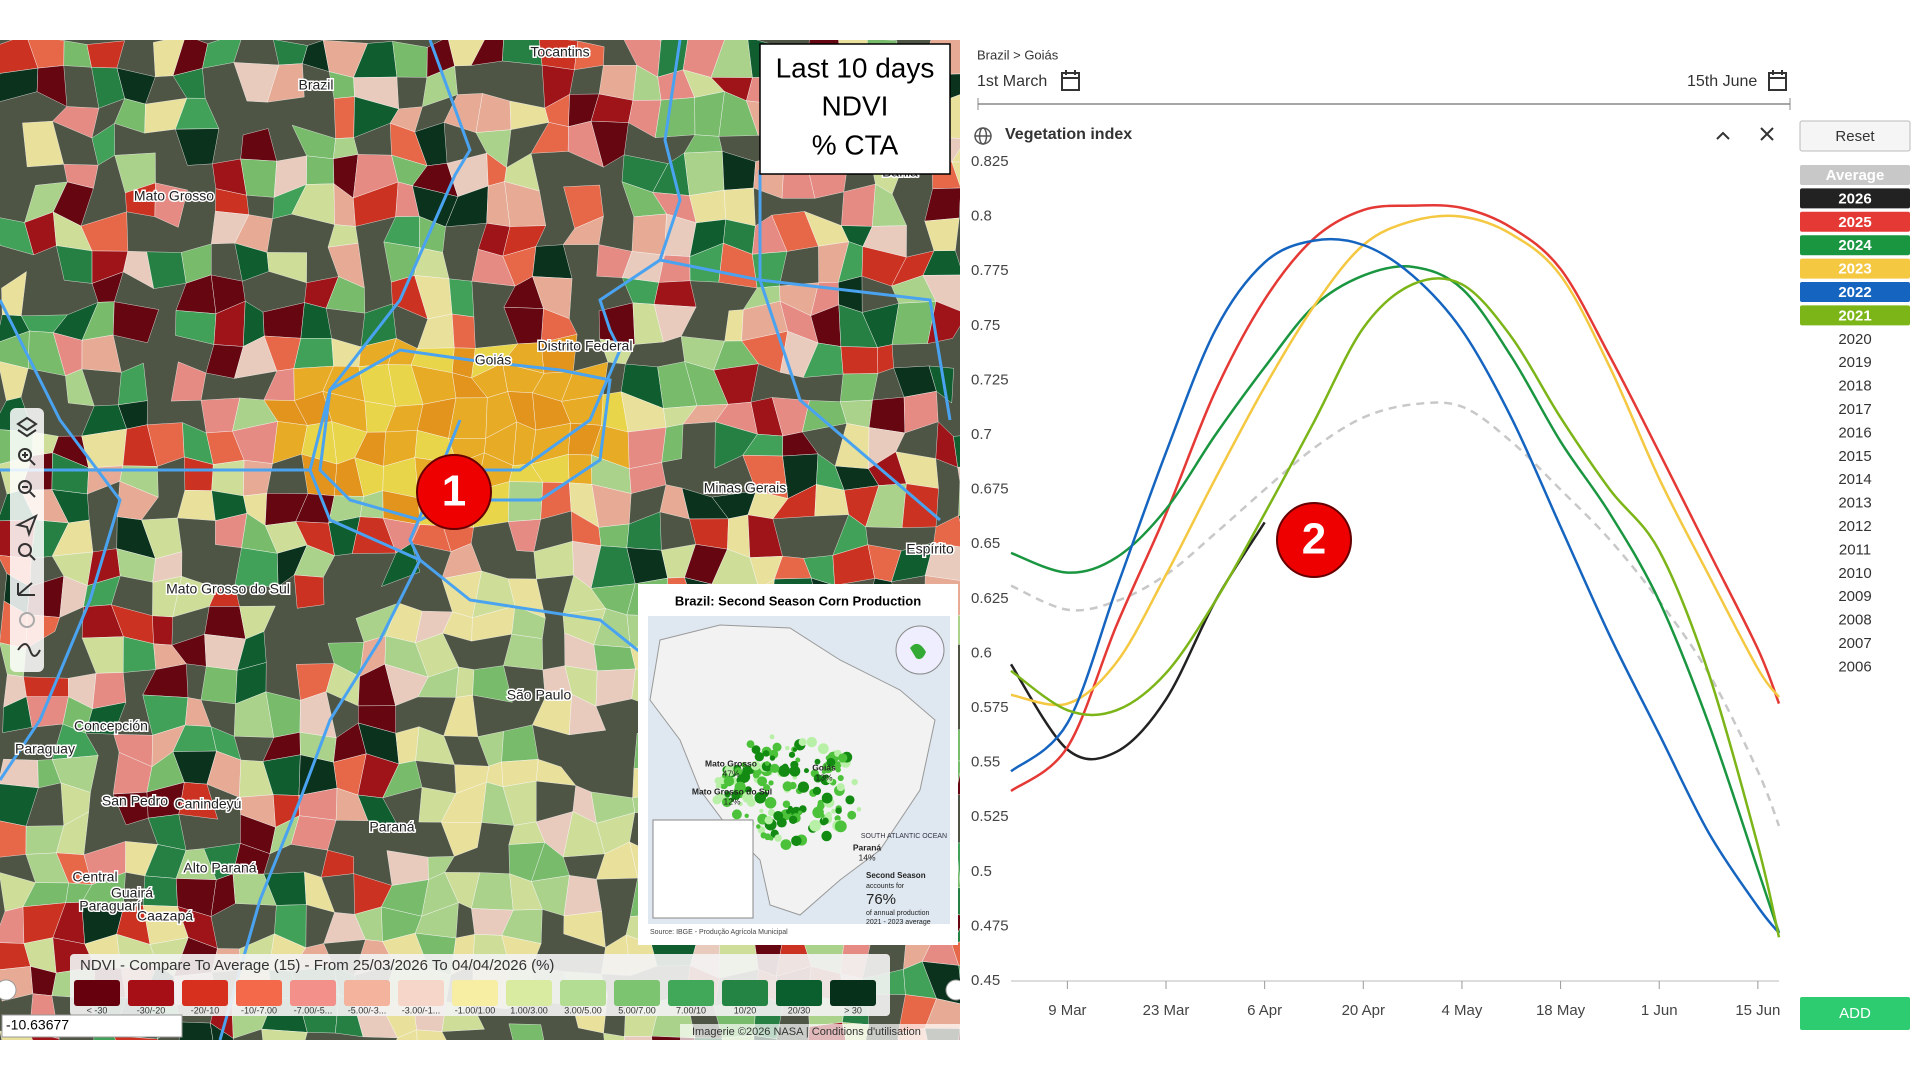  What do you see at coordinates (798, 600) in the screenshot?
I see `inset-title: Brazil: Second Season Corn Production` at bounding box center [798, 600].